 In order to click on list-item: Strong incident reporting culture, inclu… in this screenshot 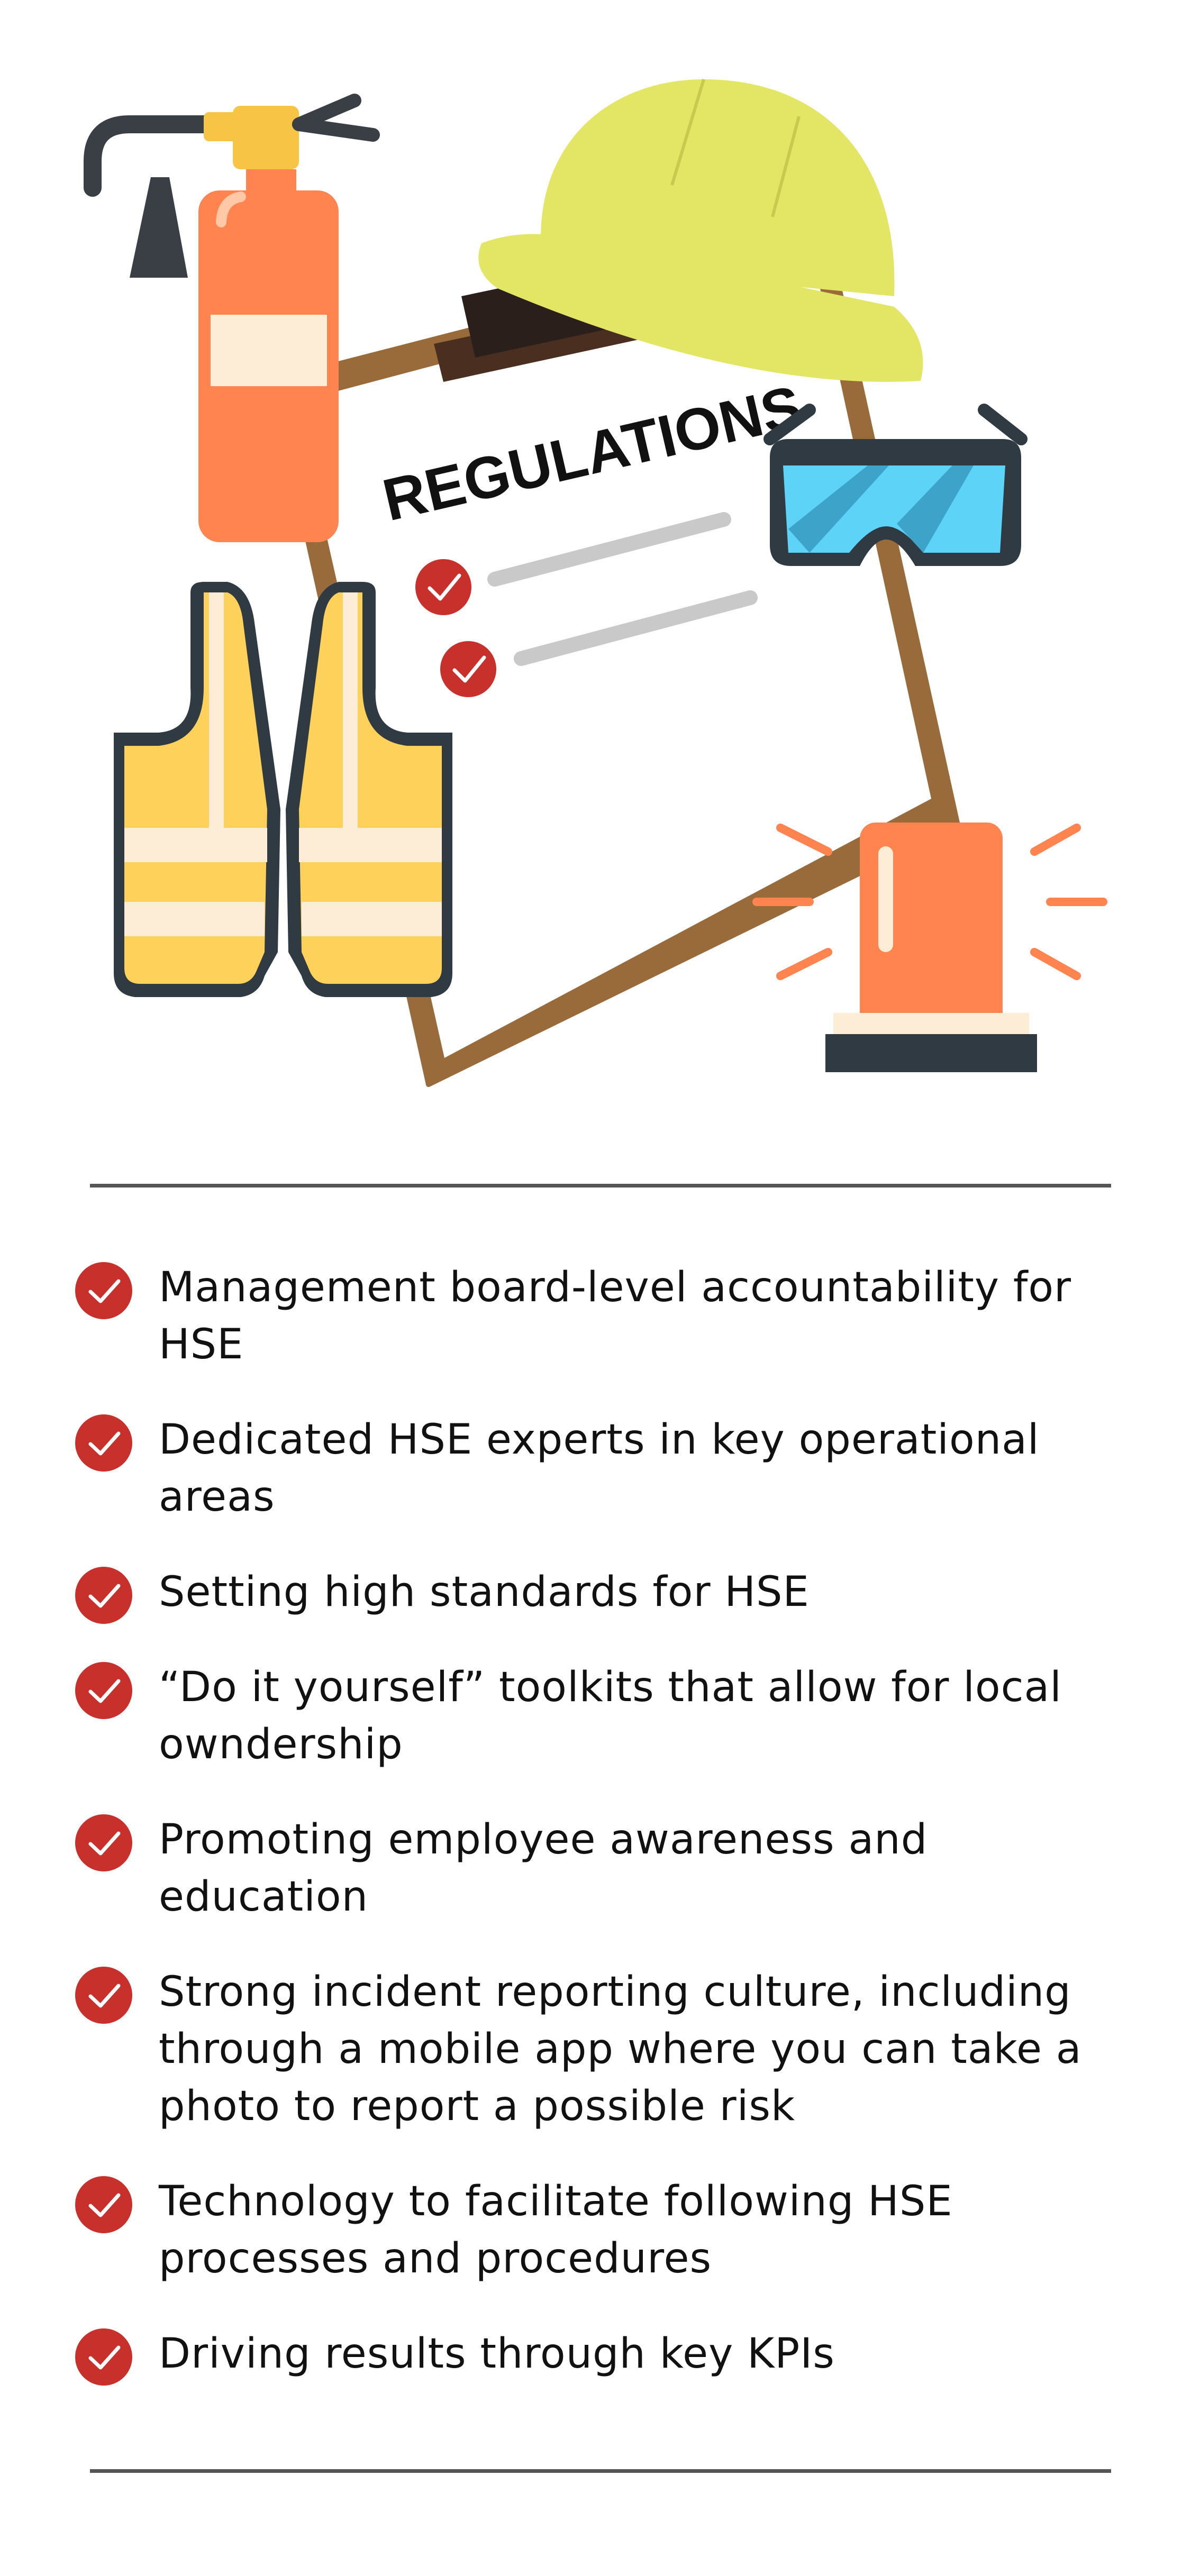, I will do `click(598, 2049)`.